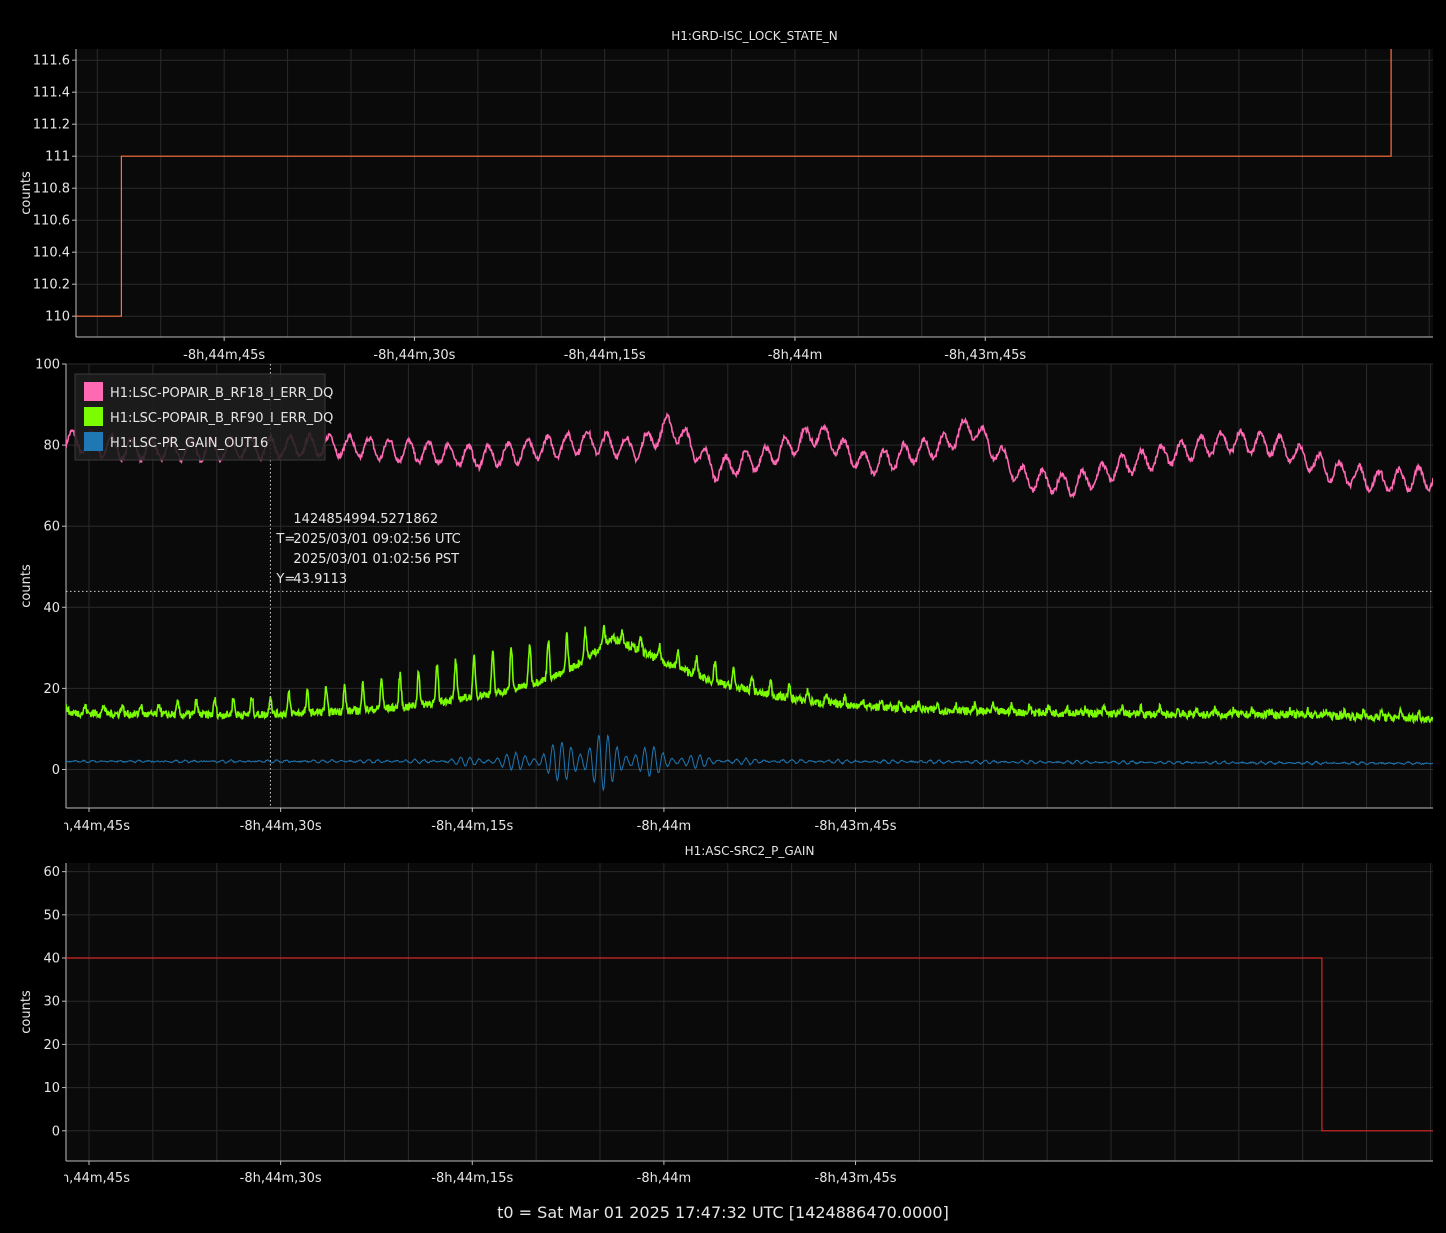 The image size is (1446, 1233). I want to click on legend-box, so click(200, 417).